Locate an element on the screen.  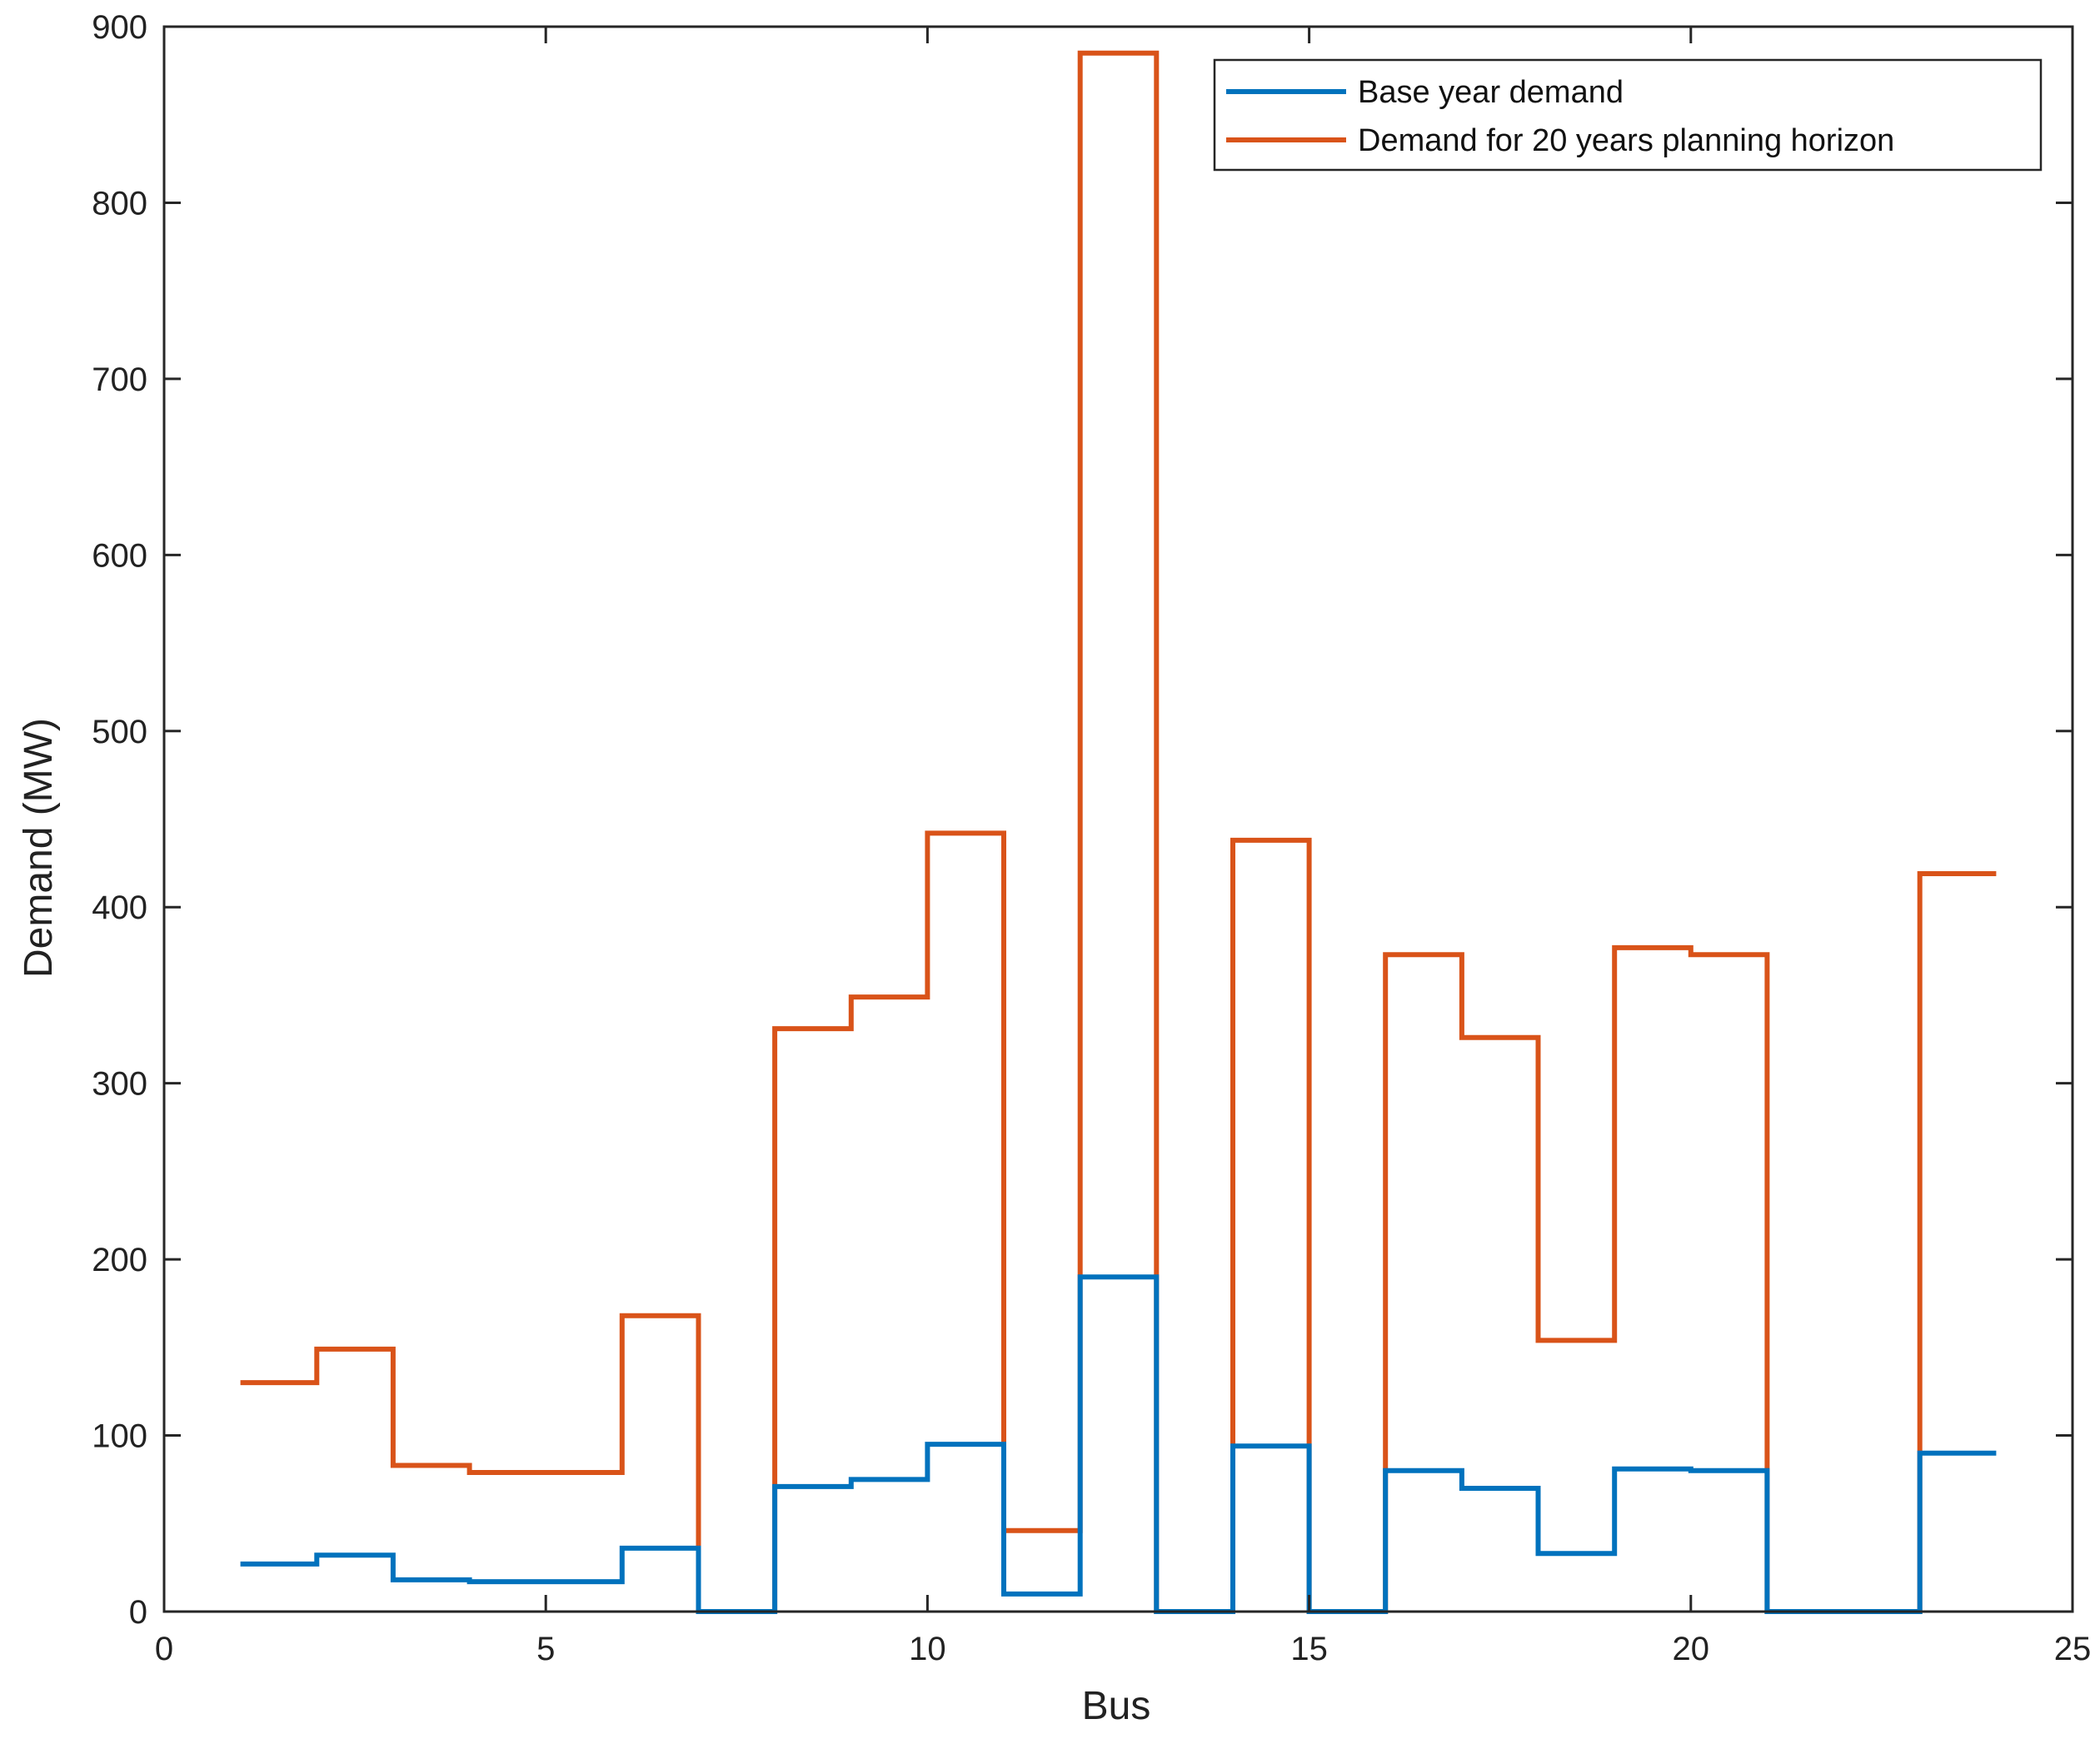
y-axis-title: Demand (MW) is located at coordinates (39, 848).